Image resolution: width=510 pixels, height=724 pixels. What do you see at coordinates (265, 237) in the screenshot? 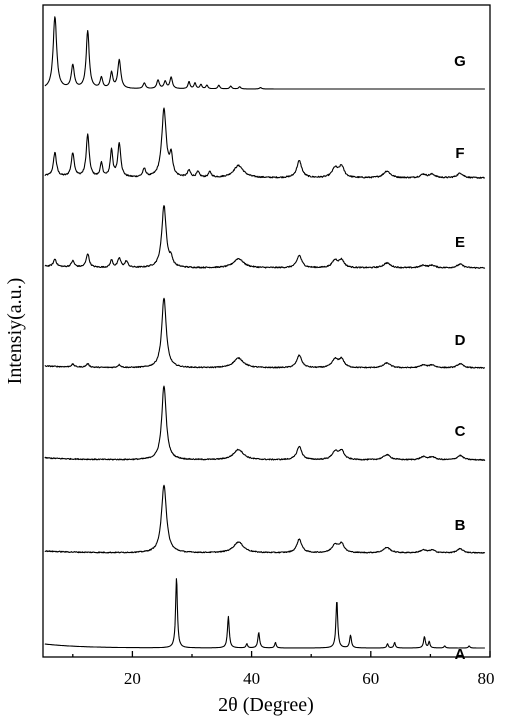
I see `series-line-e` at bounding box center [265, 237].